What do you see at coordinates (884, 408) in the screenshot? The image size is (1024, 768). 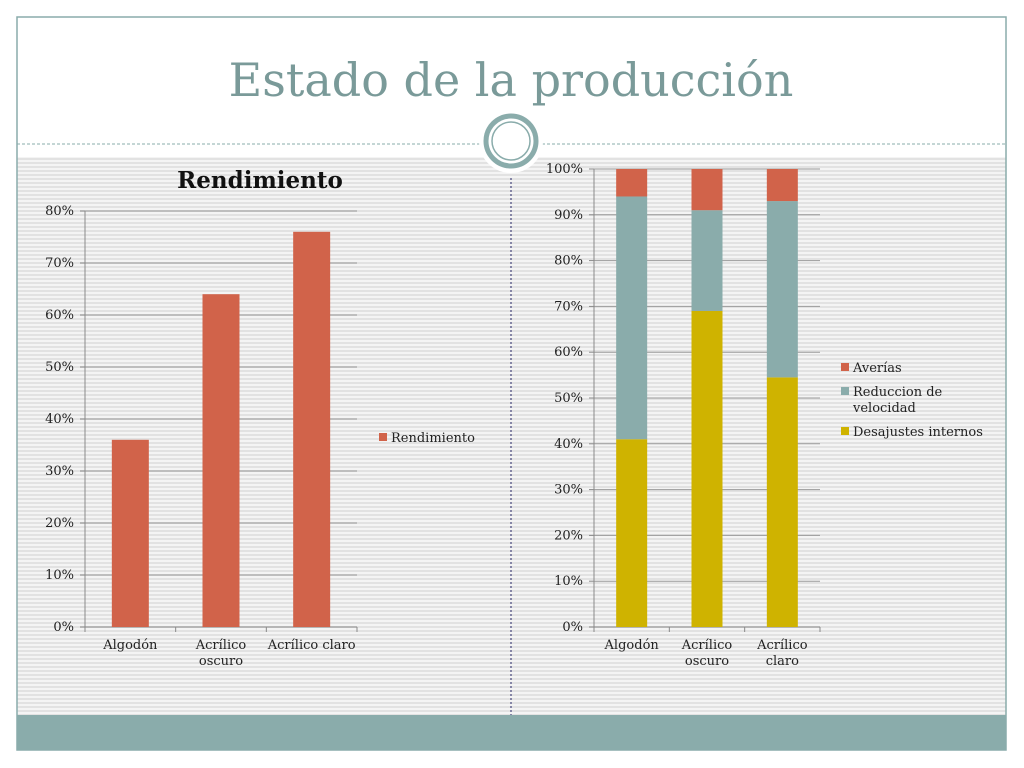 I see `legend-label: velocidad` at bounding box center [884, 408].